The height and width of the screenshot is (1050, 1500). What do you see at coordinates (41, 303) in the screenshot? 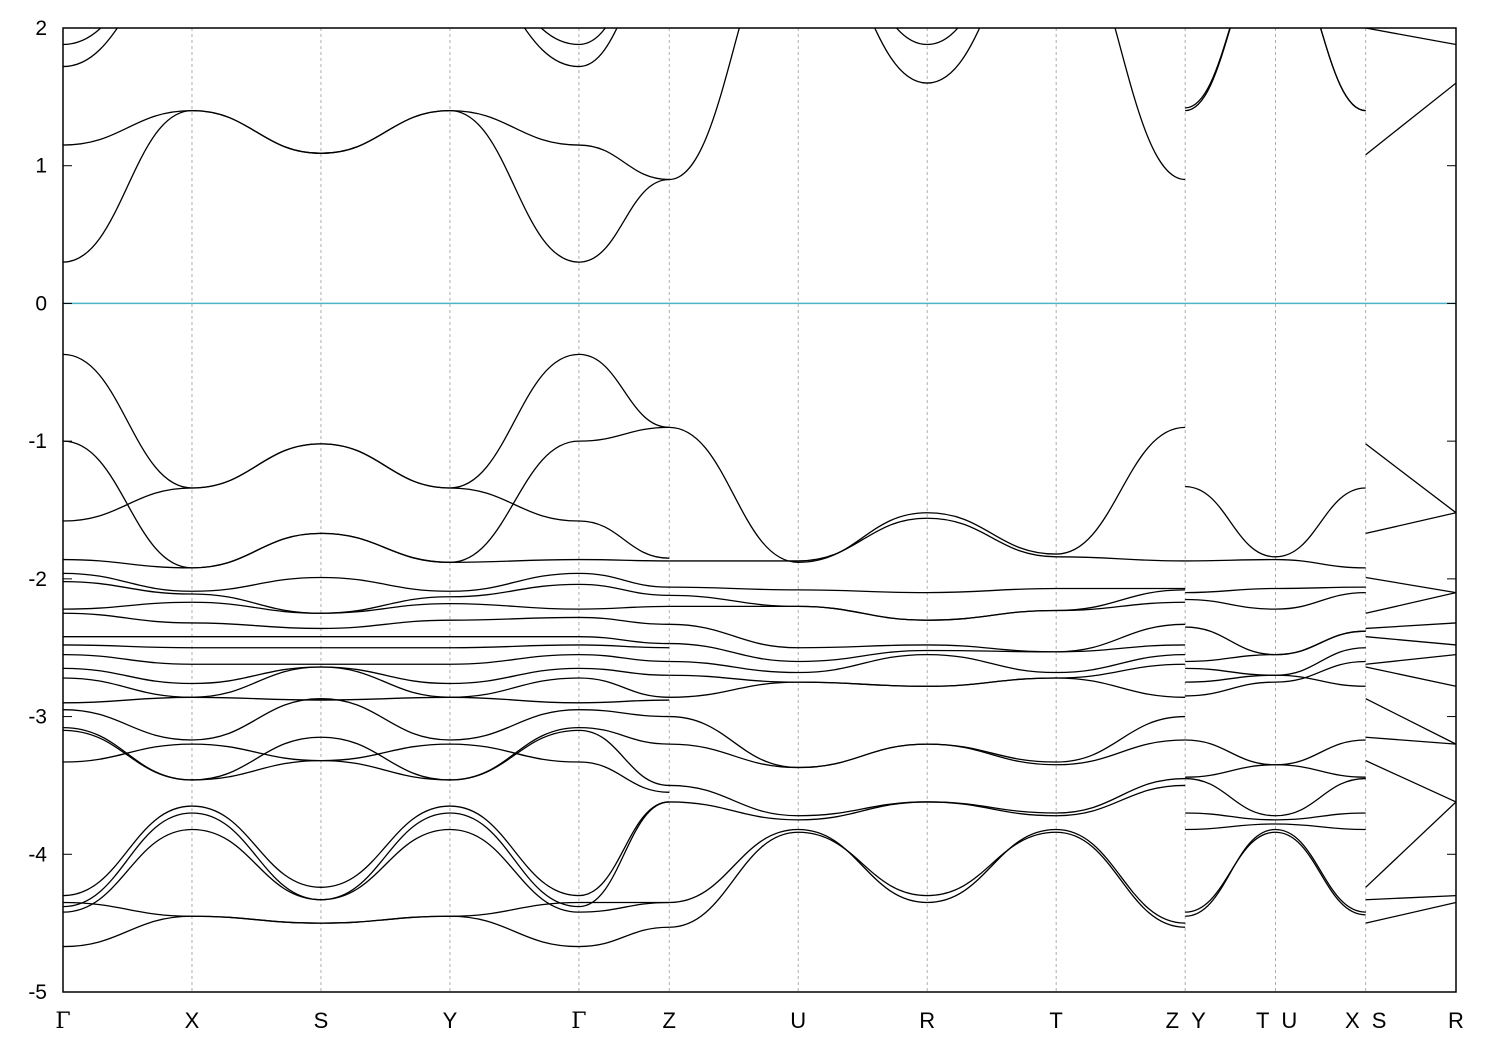
I see `y-tick-label: 0` at bounding box center [41, 303].